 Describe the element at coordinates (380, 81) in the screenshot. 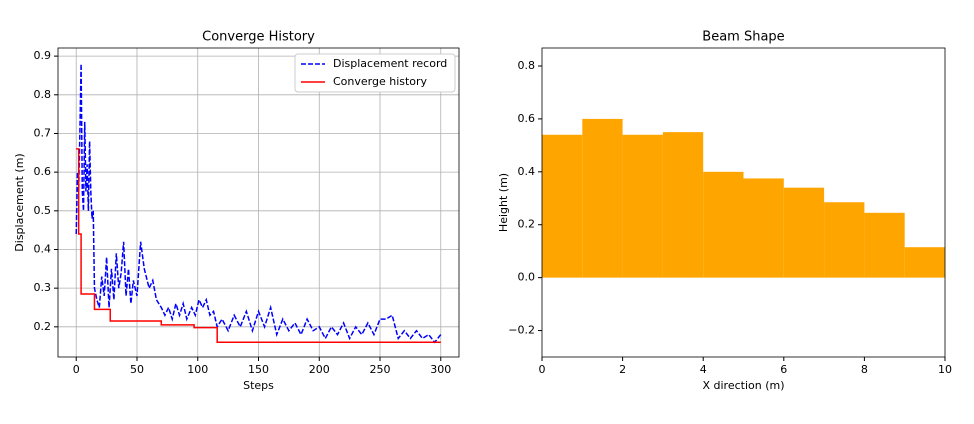

I see `legend-label: Converge history` at that location.